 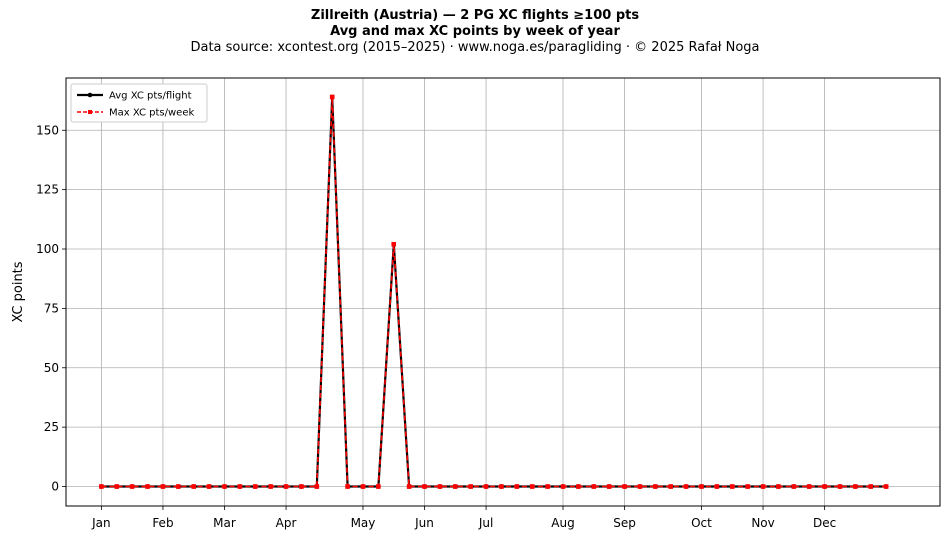 I want to click on x-tick-label-feb: Feb, so click(x=162, y=523).